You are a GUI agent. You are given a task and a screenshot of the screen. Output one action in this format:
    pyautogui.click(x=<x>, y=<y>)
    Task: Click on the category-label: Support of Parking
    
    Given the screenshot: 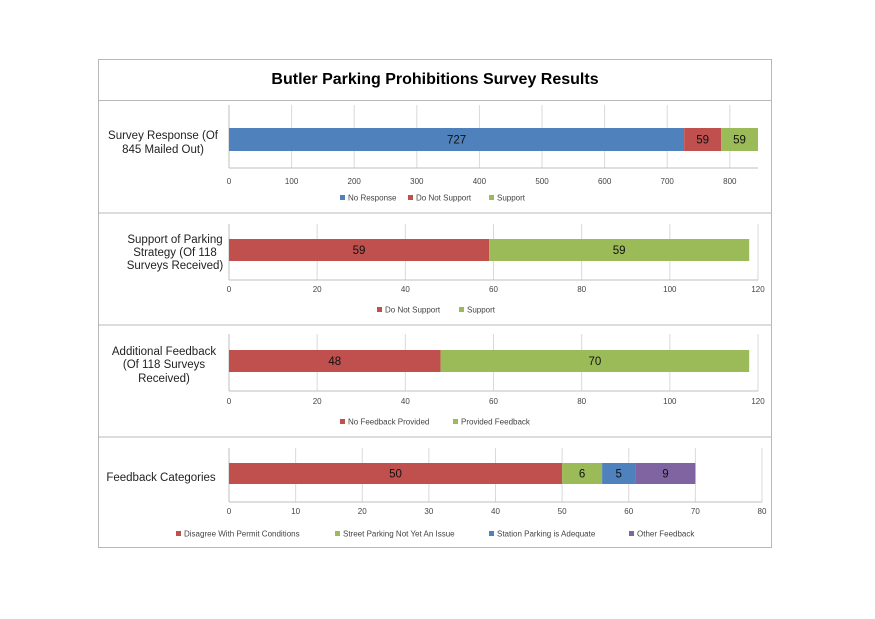 What is the action you would take?
    pyautogui.click(x=174, y=240)
    